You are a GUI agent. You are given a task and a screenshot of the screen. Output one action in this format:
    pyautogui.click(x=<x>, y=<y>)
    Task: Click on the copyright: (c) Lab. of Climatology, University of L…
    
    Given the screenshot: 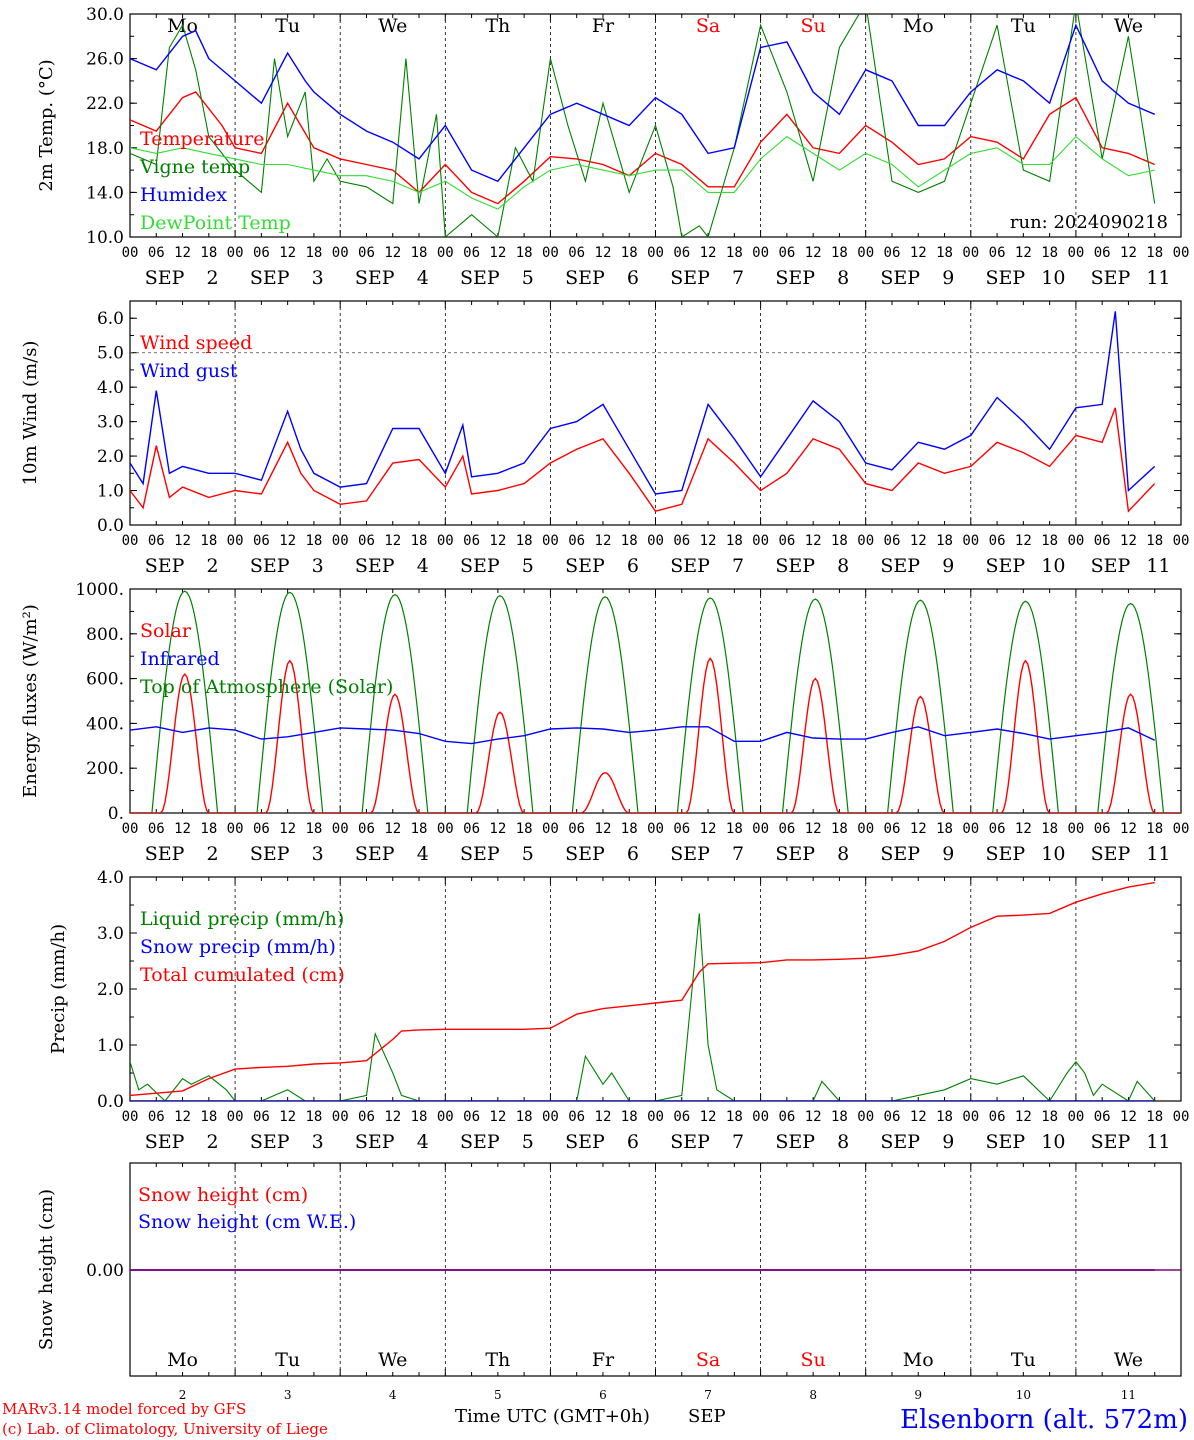 What is the action you would take?
    pyautogui.click(x=165, y=1429)
    